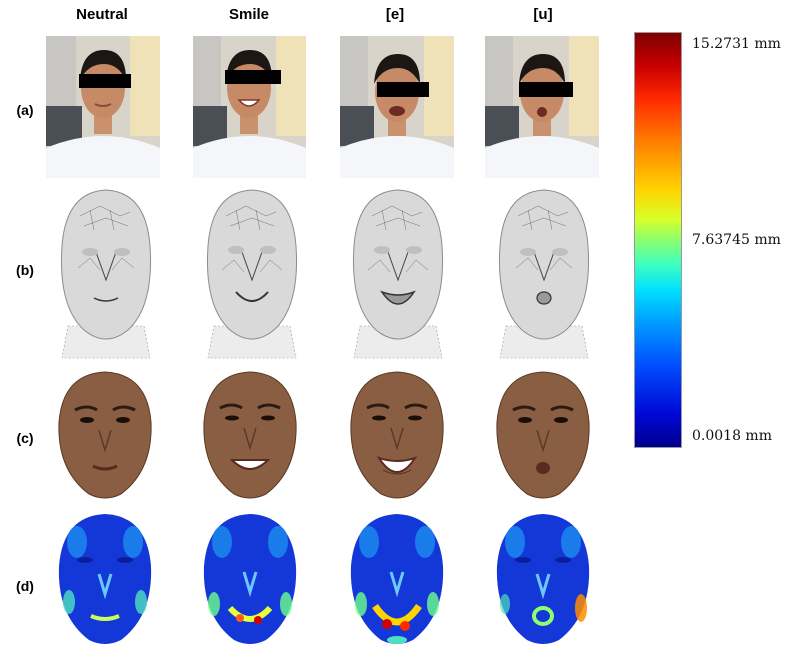 The height and width of the screenshot is (655, 811). I want to click on mesh-neutral, so click(106, 274).